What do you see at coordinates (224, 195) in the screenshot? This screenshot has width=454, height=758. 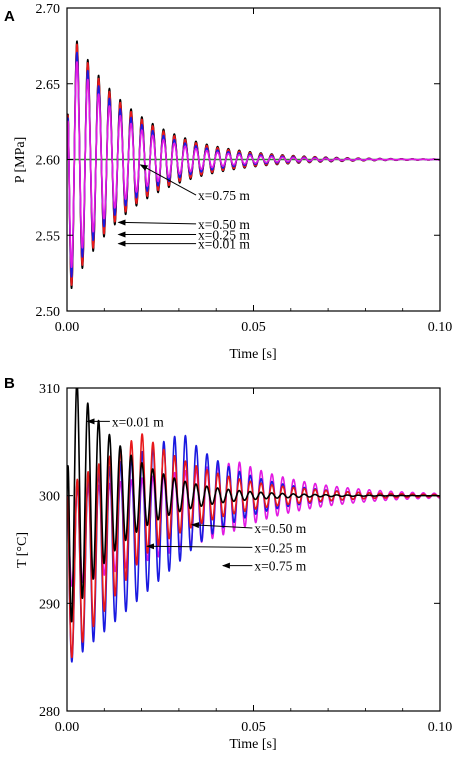 I see `panel-a-annotation-label: x=0.75 m` at bounding box center [224, 195].